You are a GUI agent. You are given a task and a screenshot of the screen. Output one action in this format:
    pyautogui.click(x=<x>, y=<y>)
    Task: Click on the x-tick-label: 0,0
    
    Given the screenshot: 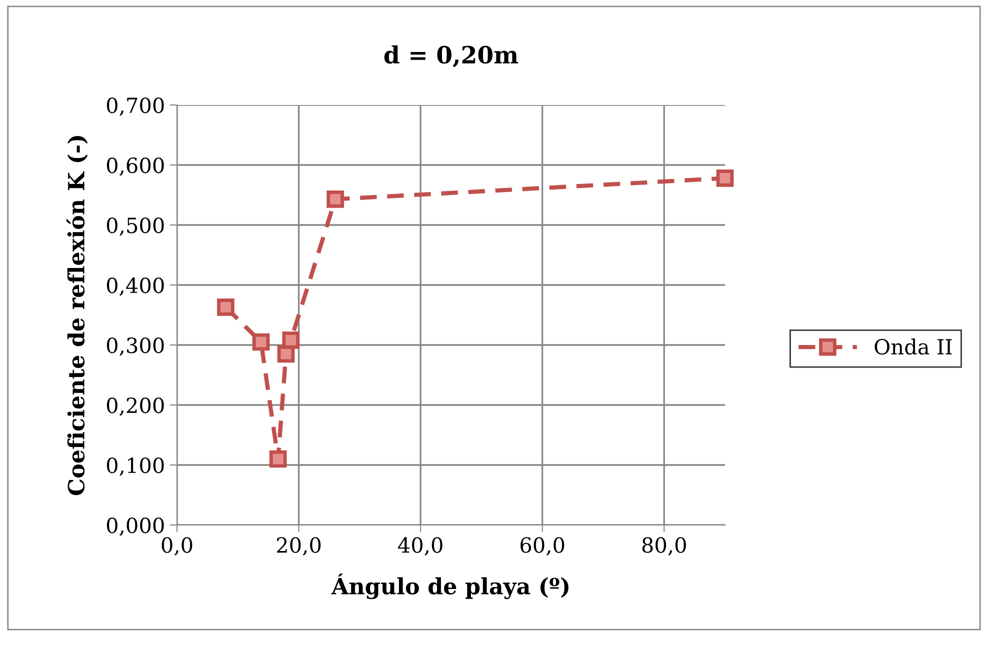 What is the action you would take?
    pyautogui.click(x=177, y=546)
    